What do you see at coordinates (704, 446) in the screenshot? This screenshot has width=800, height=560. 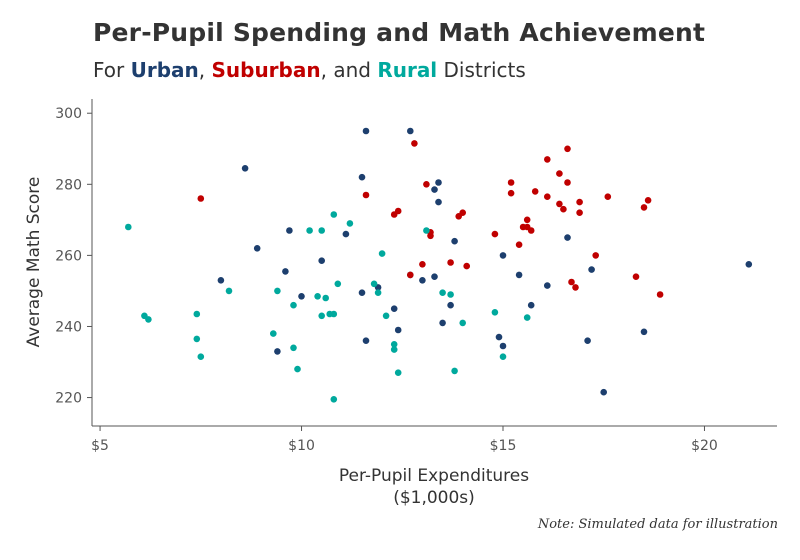 I see `x-tick-label: $20` at bounding box center [704, 446].